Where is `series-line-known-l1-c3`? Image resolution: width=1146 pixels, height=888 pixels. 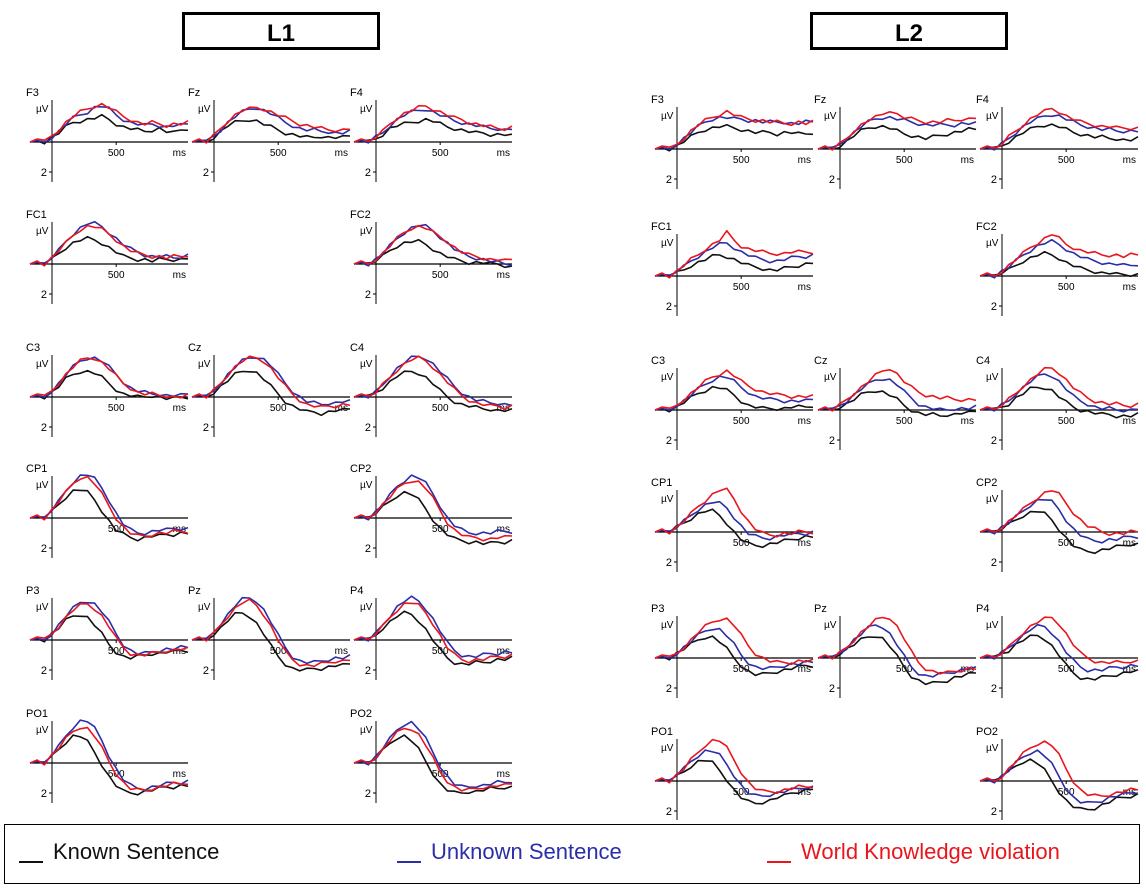
series-line-known-l1-c3 is located at coordinates (109, 385).